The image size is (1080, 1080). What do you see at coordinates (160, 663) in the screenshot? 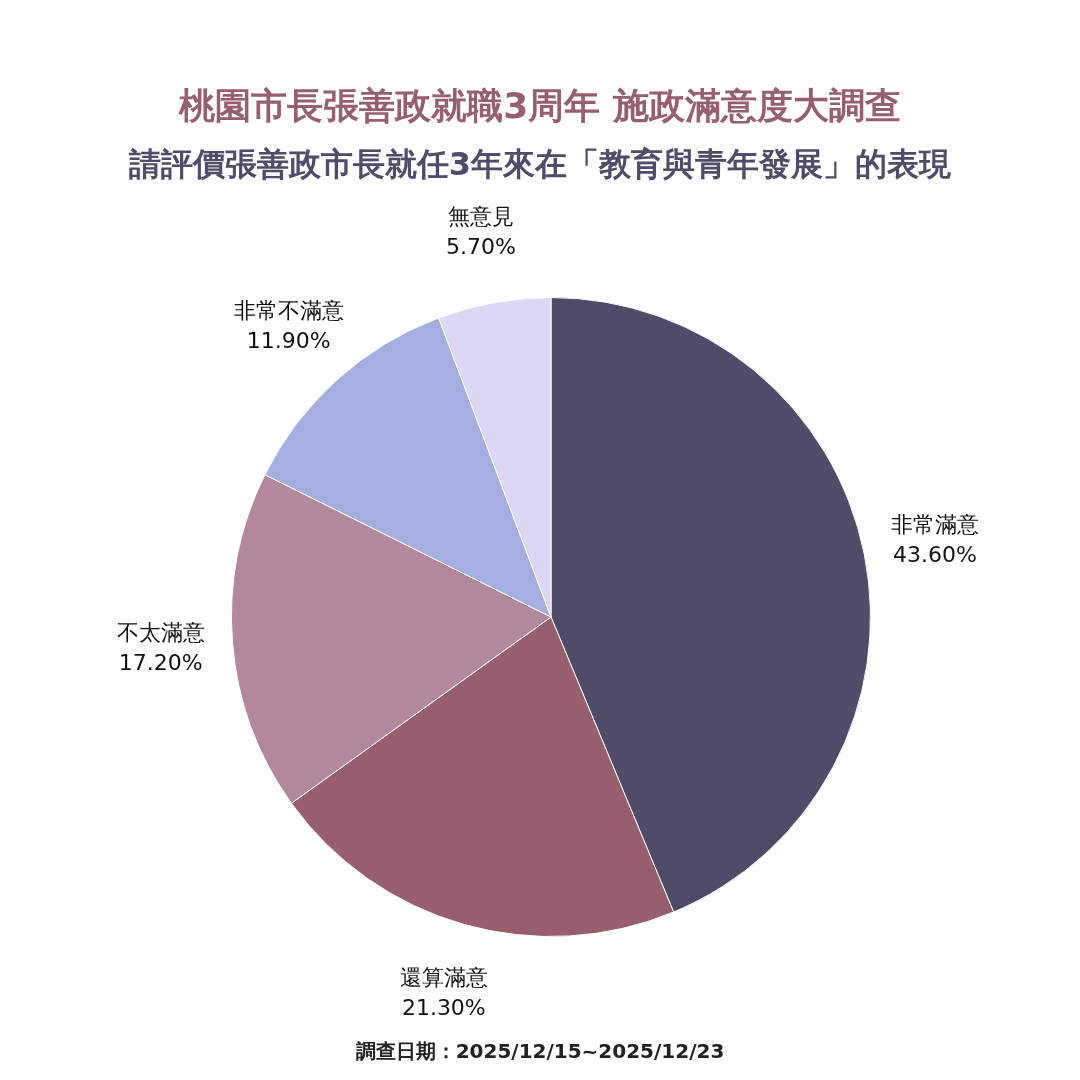
I see `data-label: 17.20%` at bounding box center [160, 663].